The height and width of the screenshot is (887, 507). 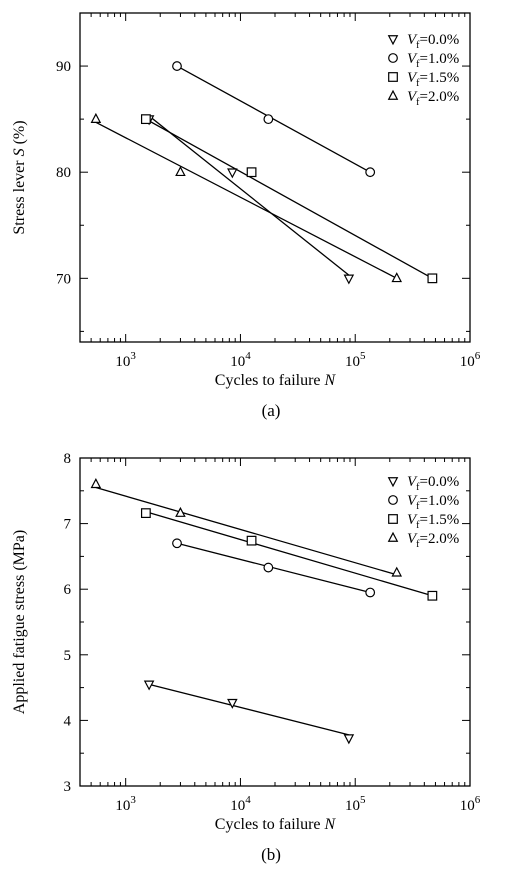 What do you see at coordinates (68, 590) in the screenshot?
I see `y-tick-label: 6` at bounding box center [68, 590].